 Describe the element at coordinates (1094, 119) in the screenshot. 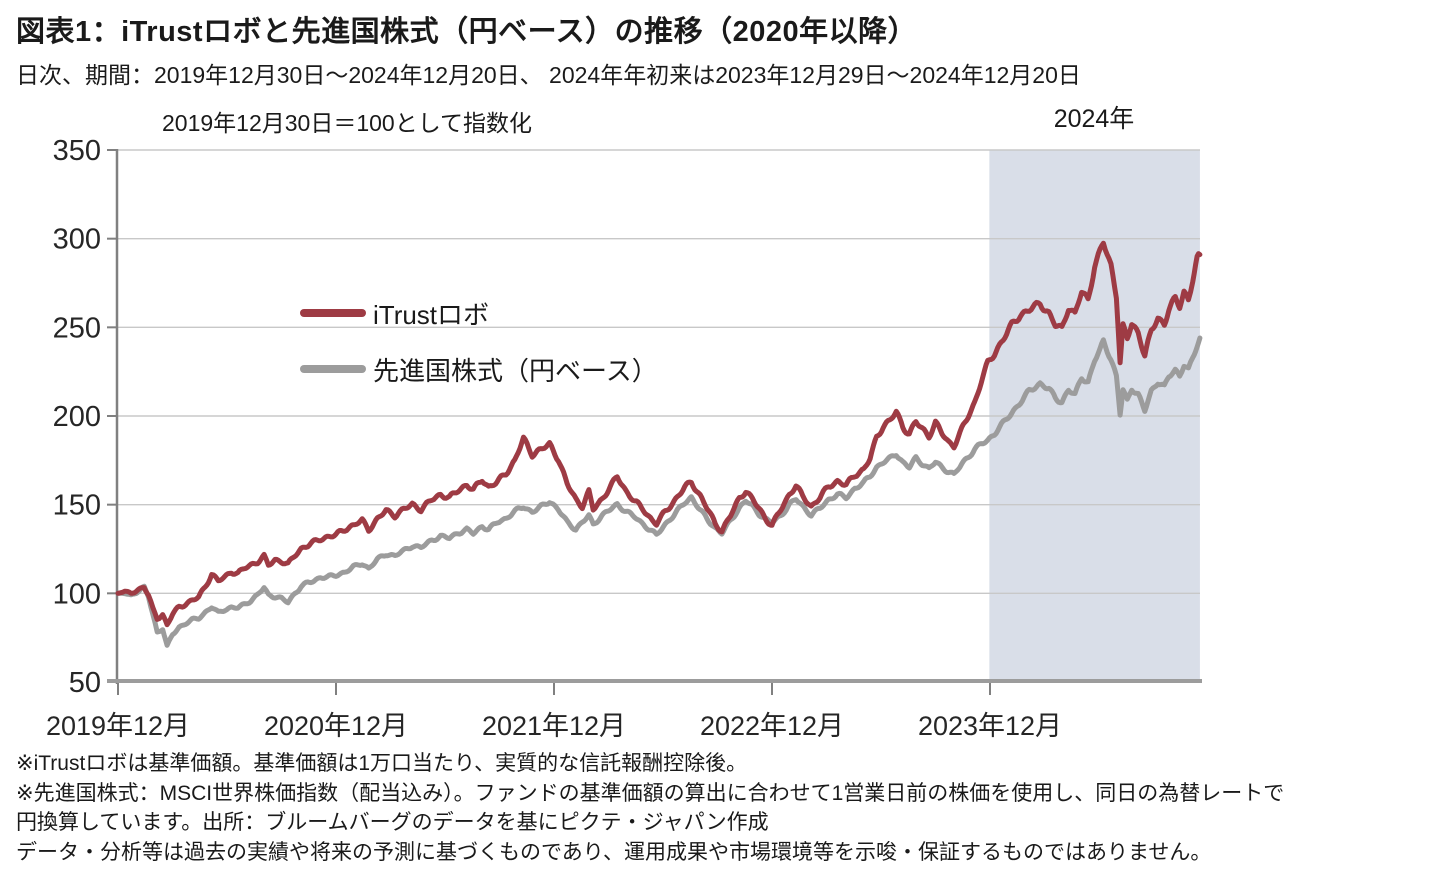

I see `highlight-year-label: 2024年` at that location.